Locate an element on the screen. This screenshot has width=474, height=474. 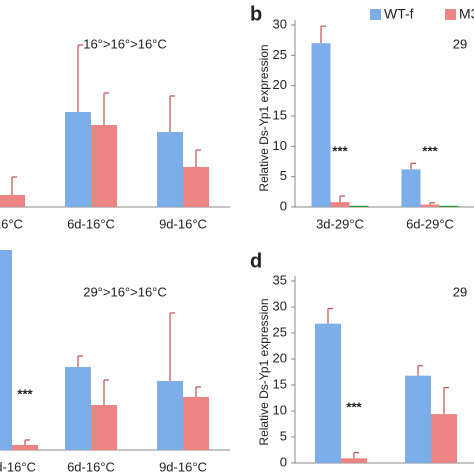
panel-letter: b is located at coordinates (256, 14).